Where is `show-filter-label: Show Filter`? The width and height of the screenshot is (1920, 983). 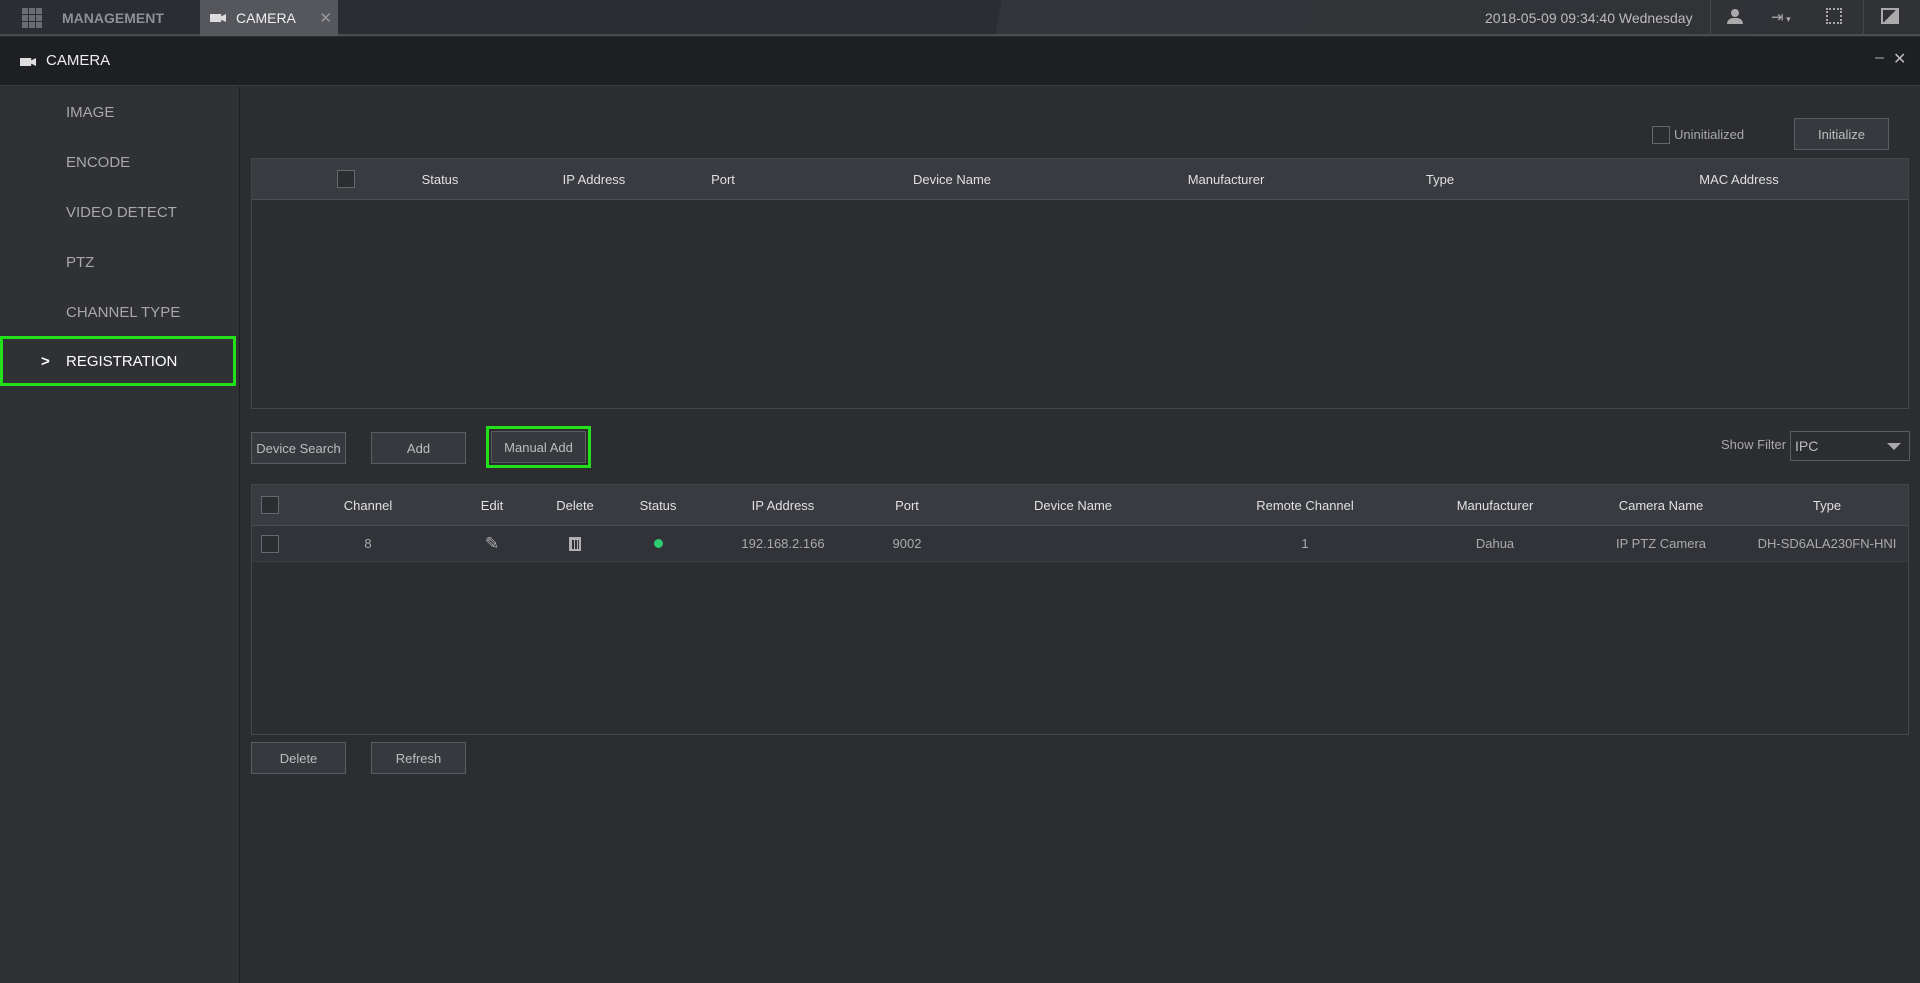
show-filter-label: Show Filter is located at coordinates (1754, 444).